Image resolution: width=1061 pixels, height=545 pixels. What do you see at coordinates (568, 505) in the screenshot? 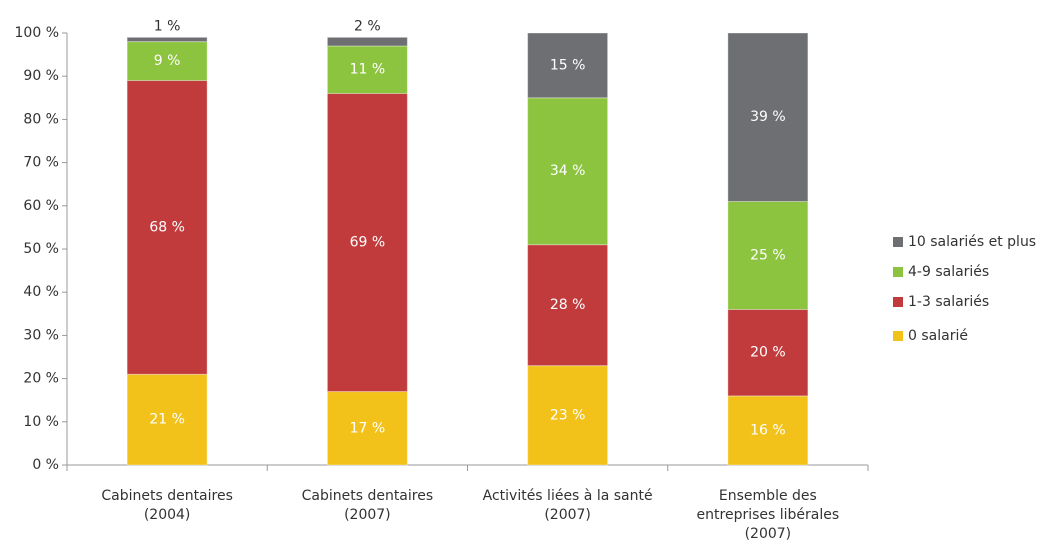
I see `x-tick-label: Activités liées à la santé (2007)` at bounding box center [568, 505].